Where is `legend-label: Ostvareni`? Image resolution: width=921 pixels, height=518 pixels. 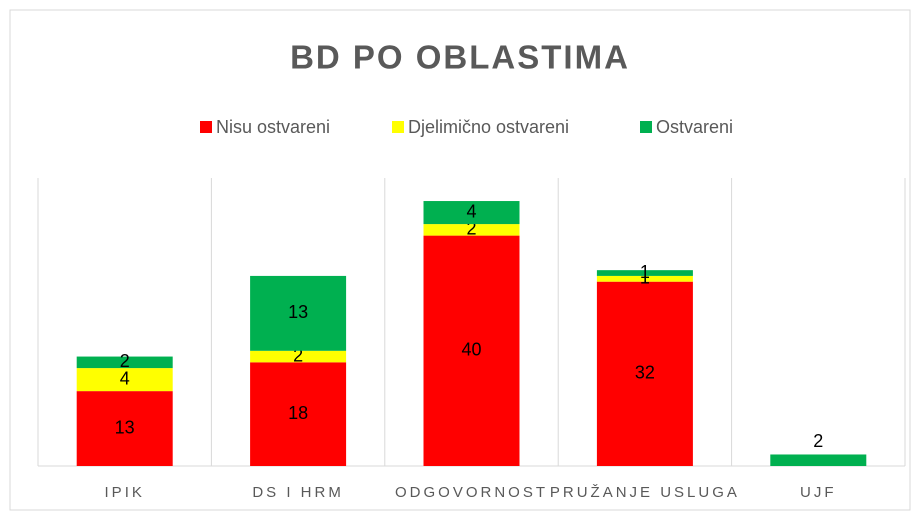
legend-label: Ostvareni is located at coordinates (694, 127).